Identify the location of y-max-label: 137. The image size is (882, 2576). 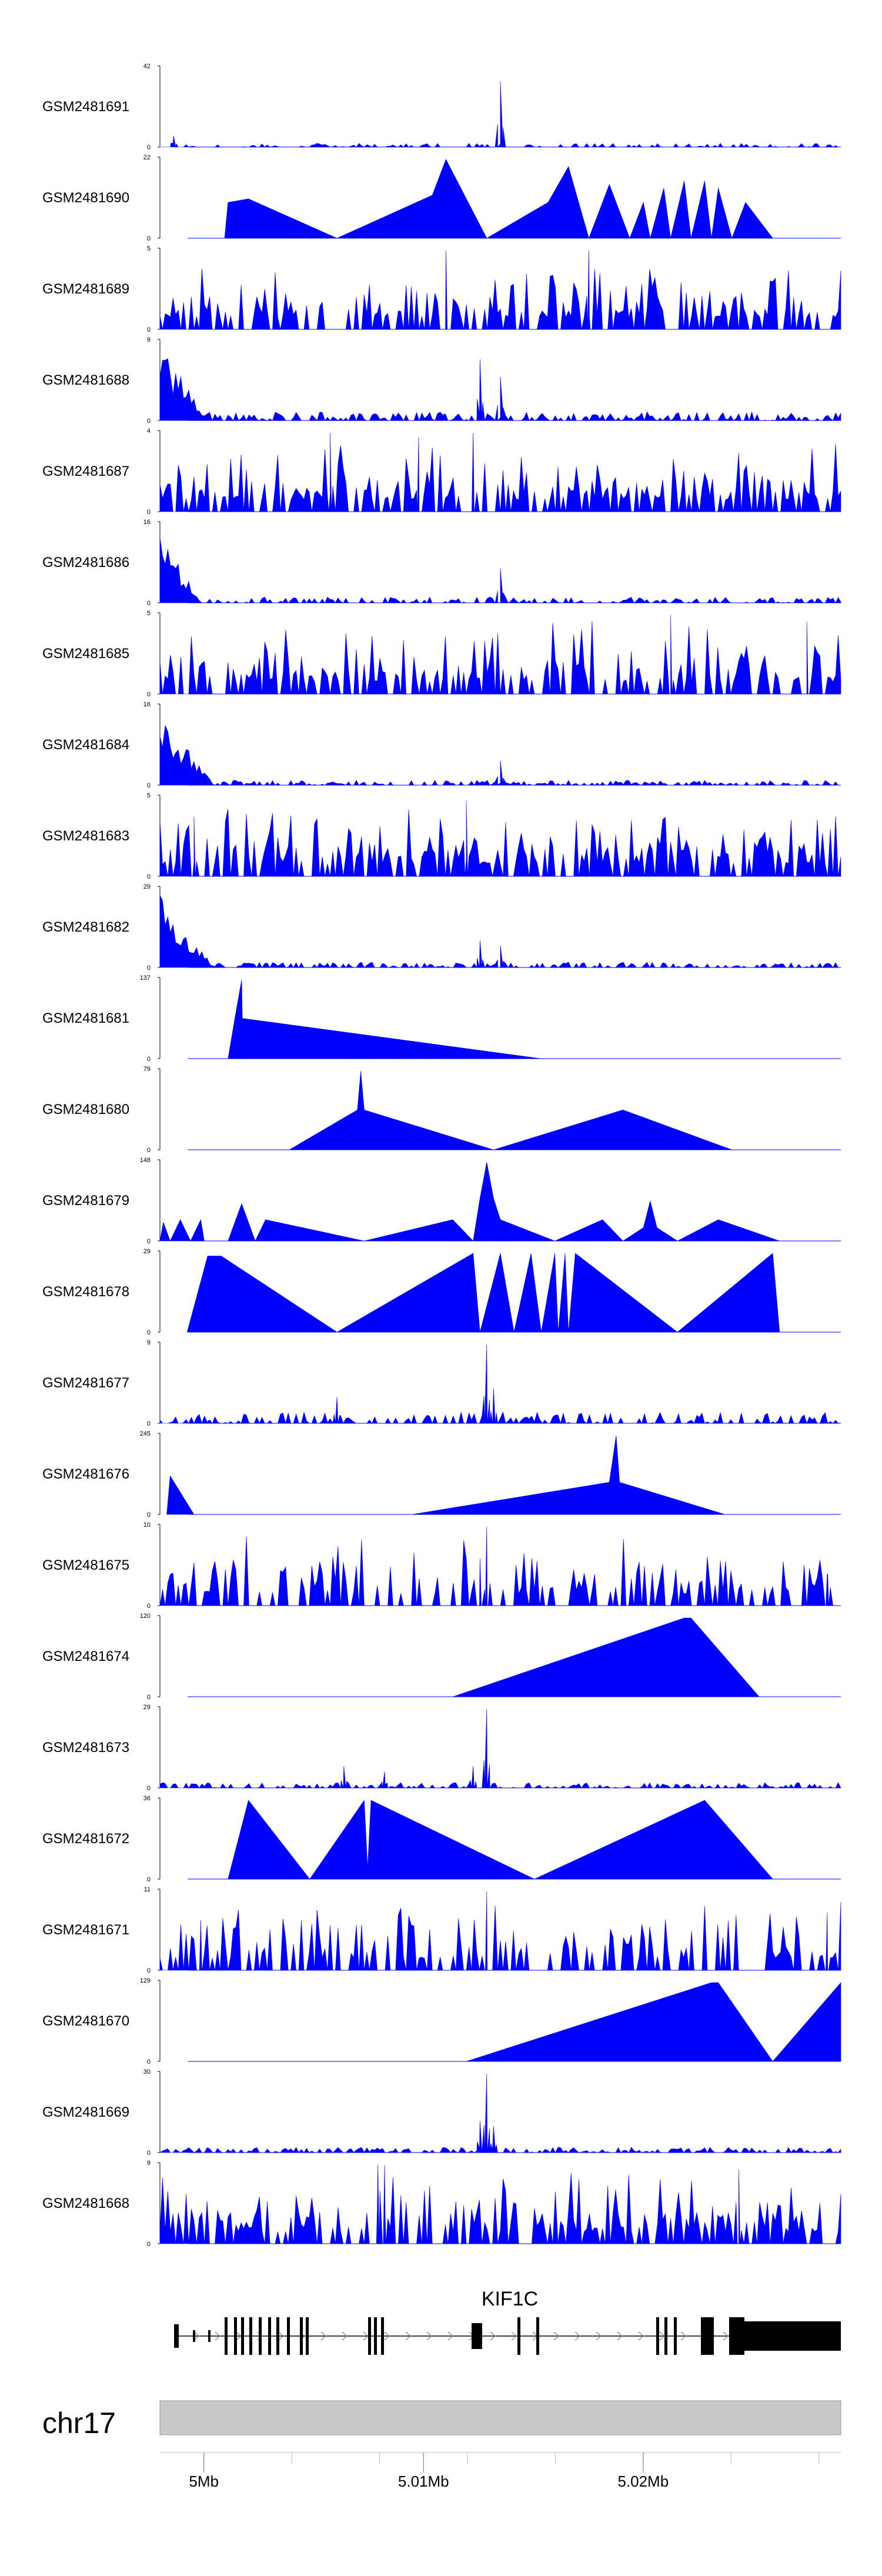
(145, 978).